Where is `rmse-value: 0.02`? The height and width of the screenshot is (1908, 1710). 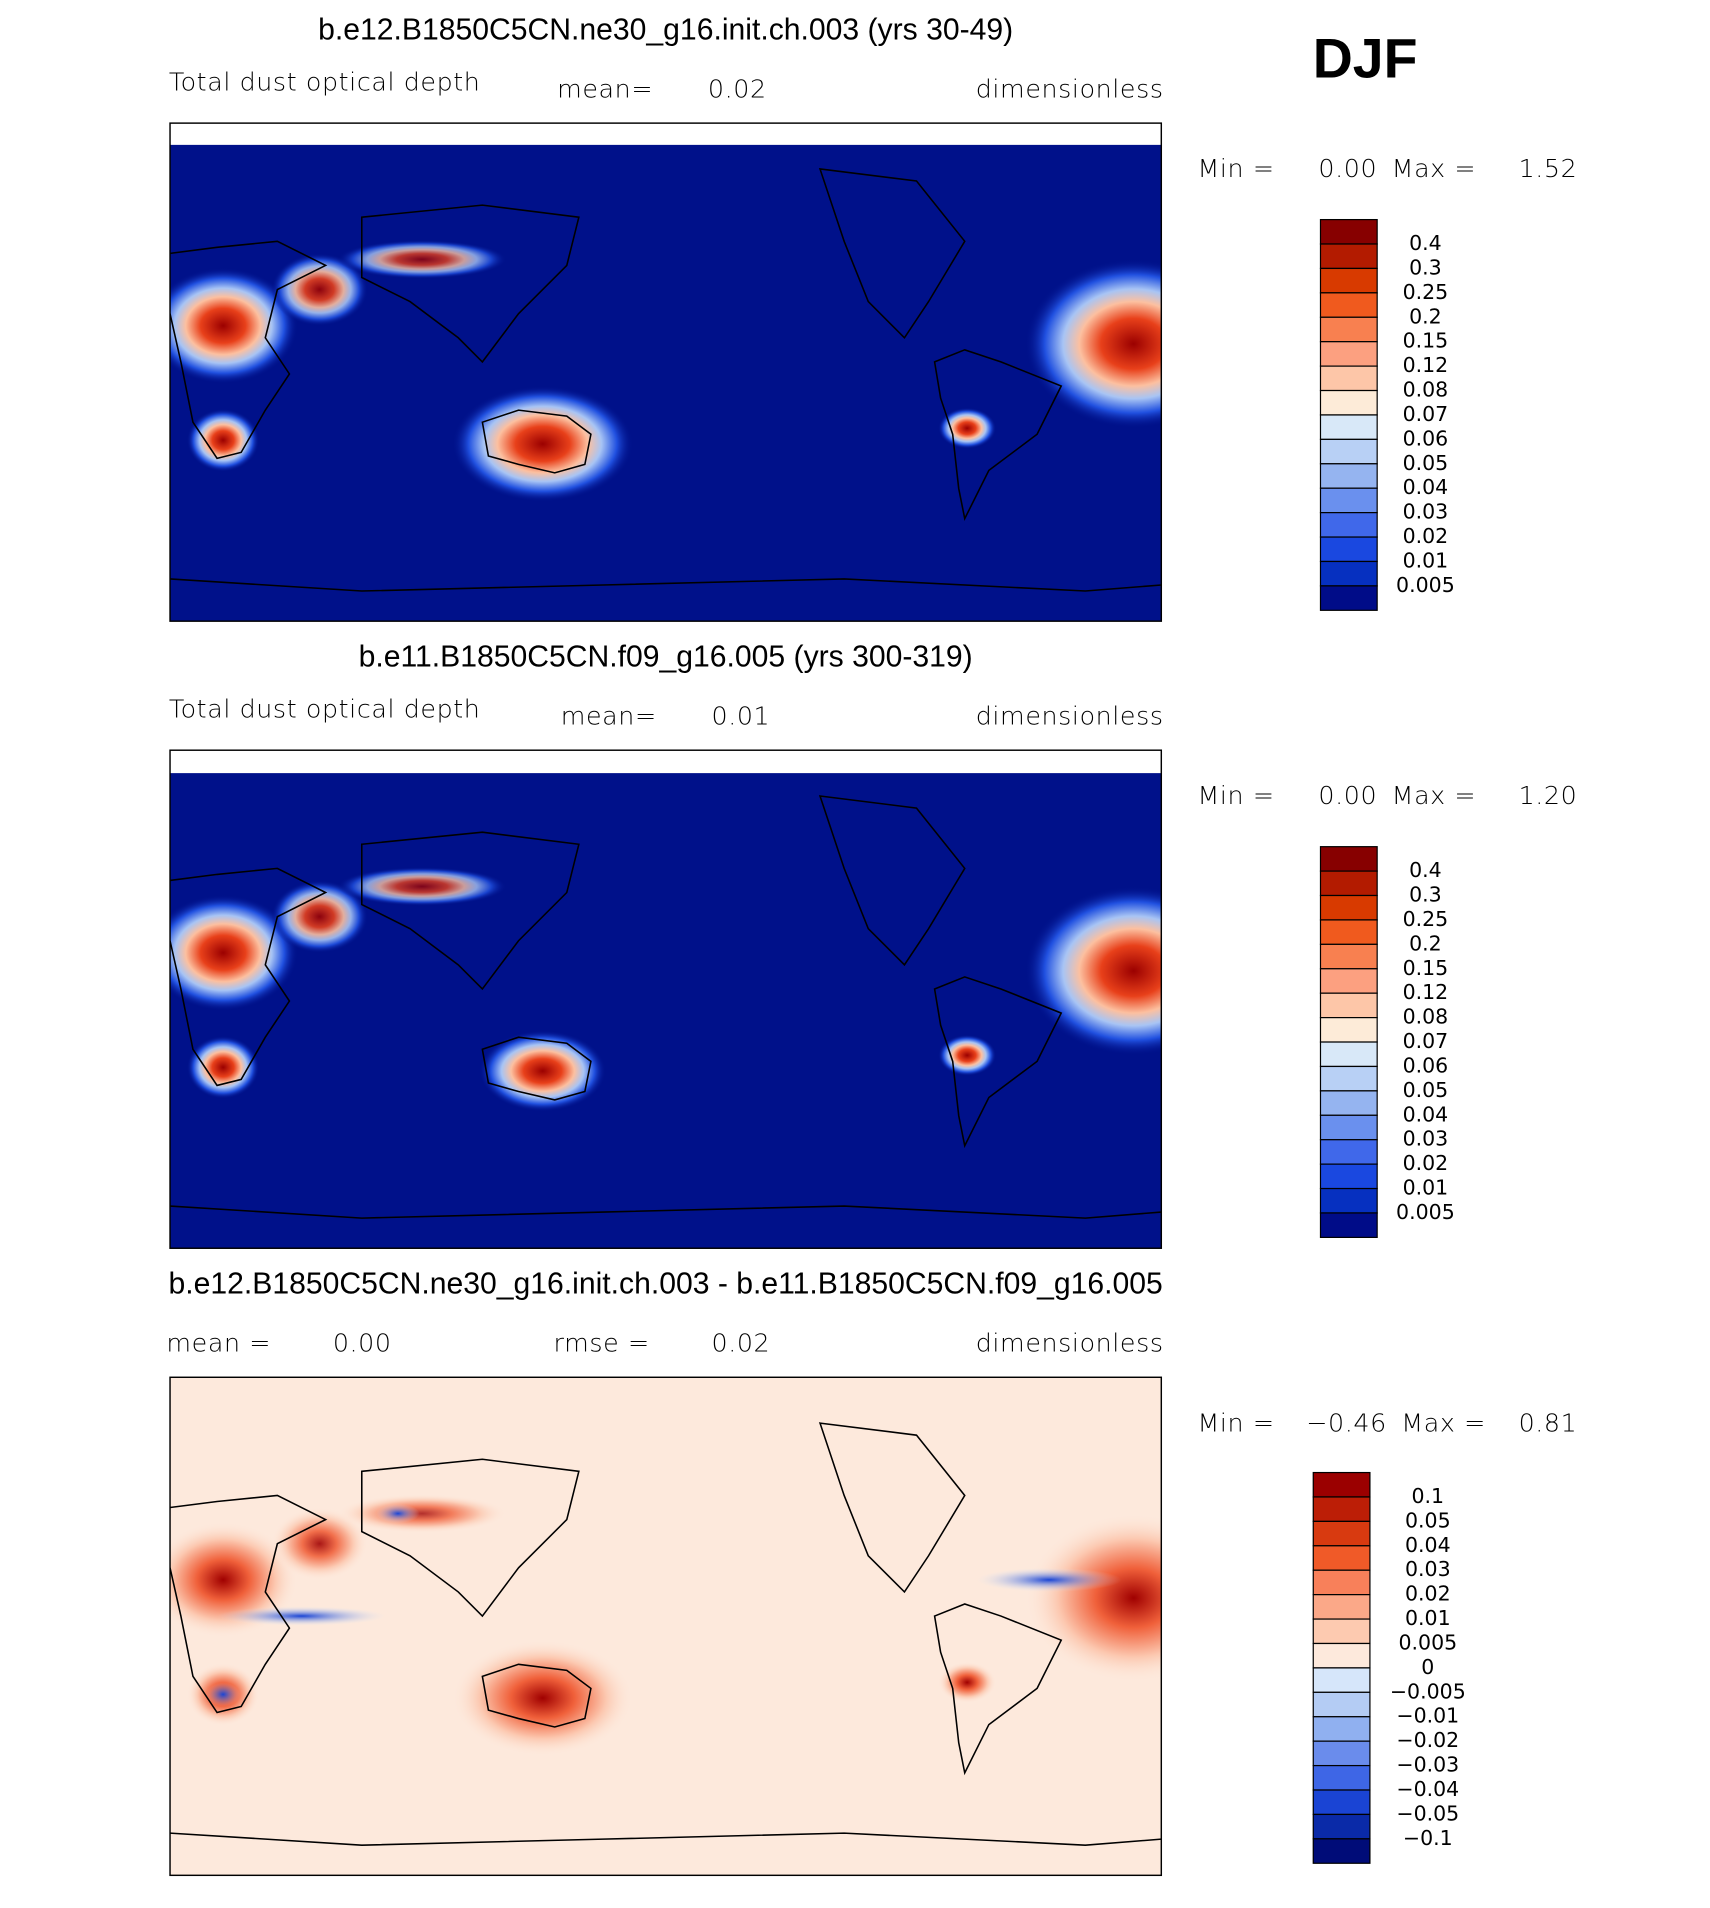 rmse-value: 0.02 is located at coordinates (740, 1343).